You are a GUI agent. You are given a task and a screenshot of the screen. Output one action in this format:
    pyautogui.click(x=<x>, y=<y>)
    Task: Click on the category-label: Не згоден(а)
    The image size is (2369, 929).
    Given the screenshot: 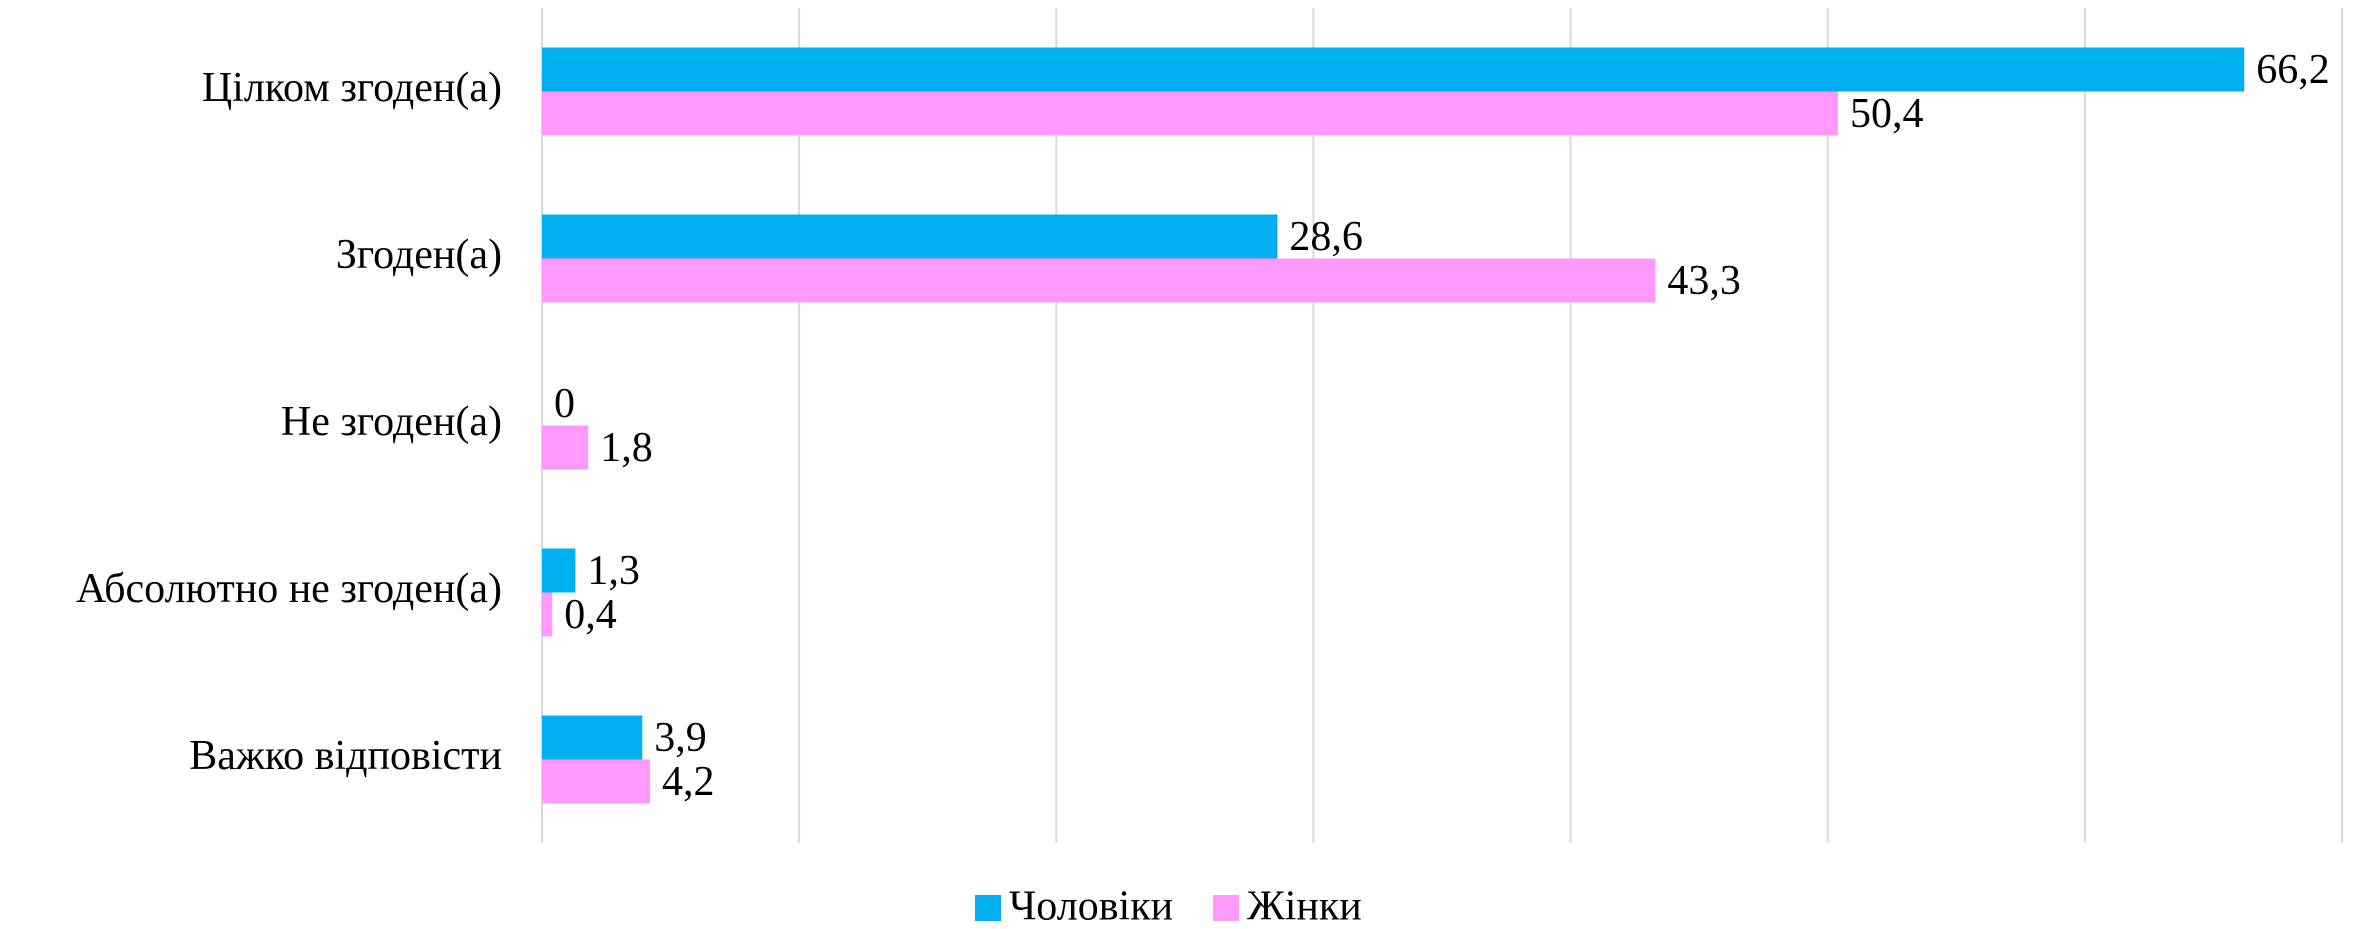 What is the action you would take?
    pyautogui.click(x=391, y=422)
    